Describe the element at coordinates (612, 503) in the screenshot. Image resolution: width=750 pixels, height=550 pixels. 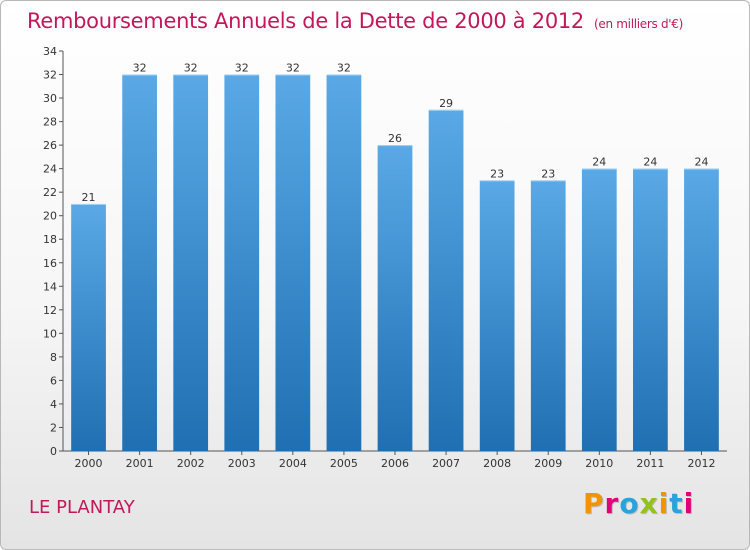
I see `logo-letter: r` at that location.